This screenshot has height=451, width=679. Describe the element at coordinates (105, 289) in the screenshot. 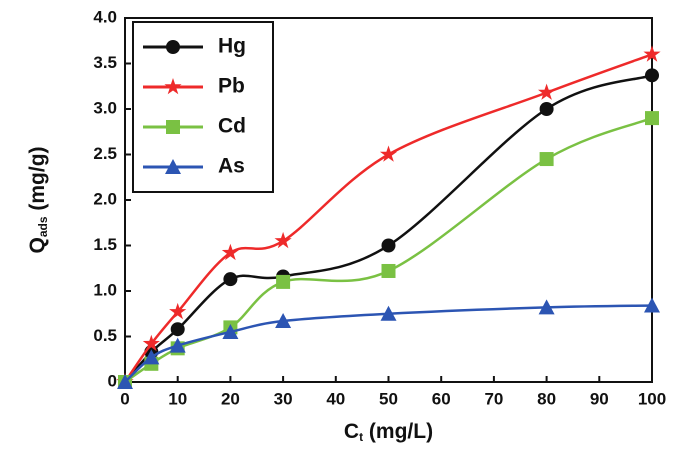

I see `y-tick-label: 1.0` at that location.